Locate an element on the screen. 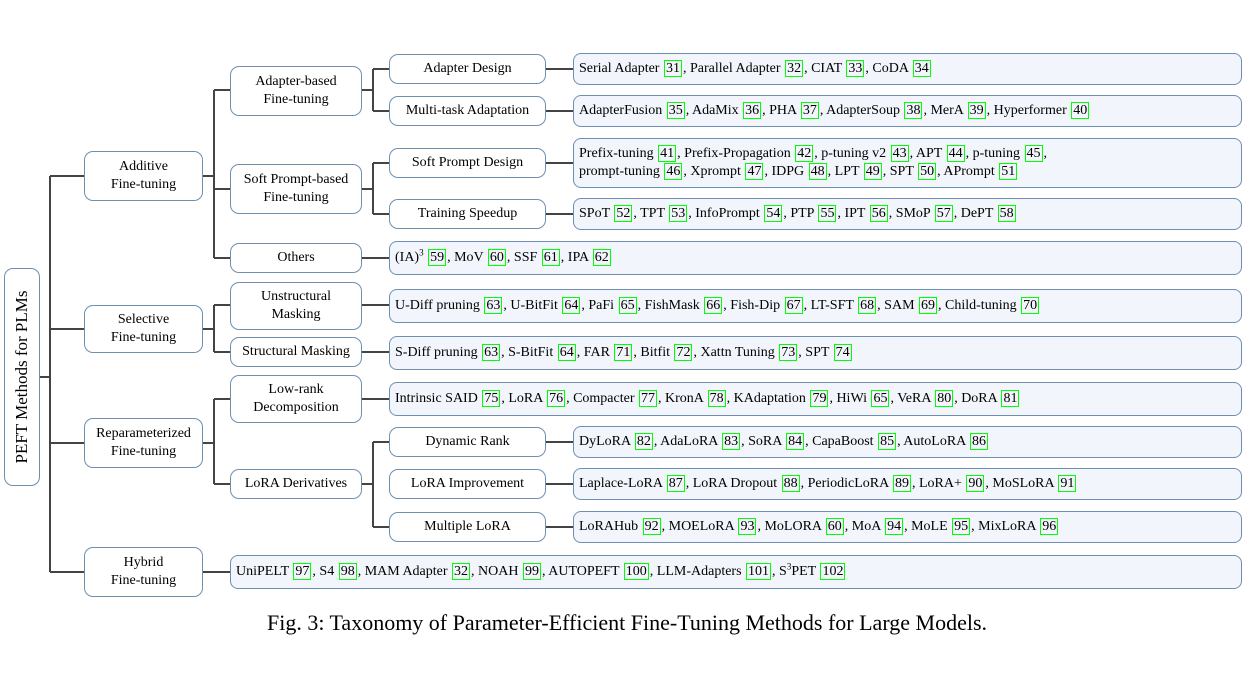 This screenshot has width=1254, height=674. category-hybrid: Hybrid Fine-tuning is located at coordinates (143, 572).